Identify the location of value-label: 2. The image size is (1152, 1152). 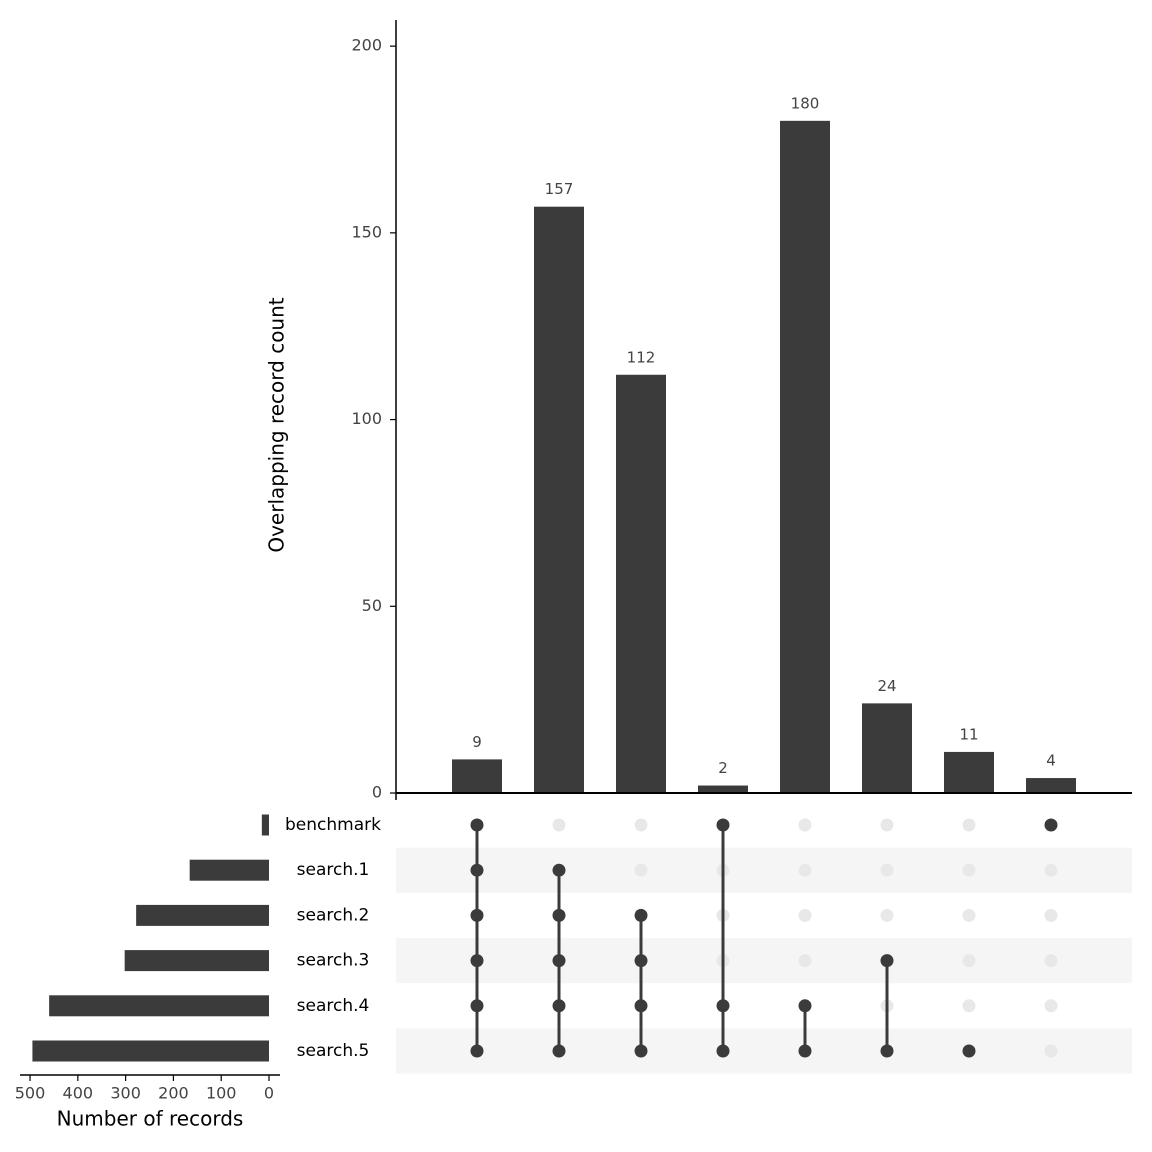
(723, 768).